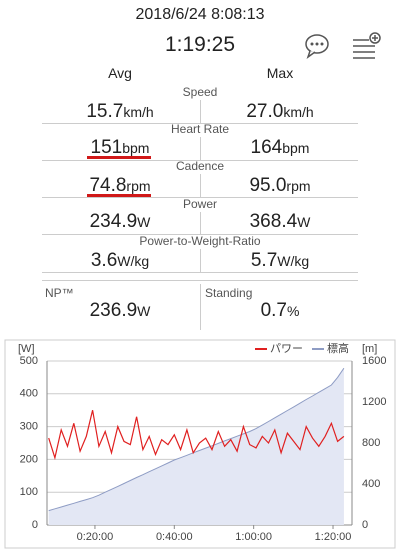  What do you see at coordinates (293, 311) in the screenshot?
I see `unit: %` at bounding box center [293, 311].